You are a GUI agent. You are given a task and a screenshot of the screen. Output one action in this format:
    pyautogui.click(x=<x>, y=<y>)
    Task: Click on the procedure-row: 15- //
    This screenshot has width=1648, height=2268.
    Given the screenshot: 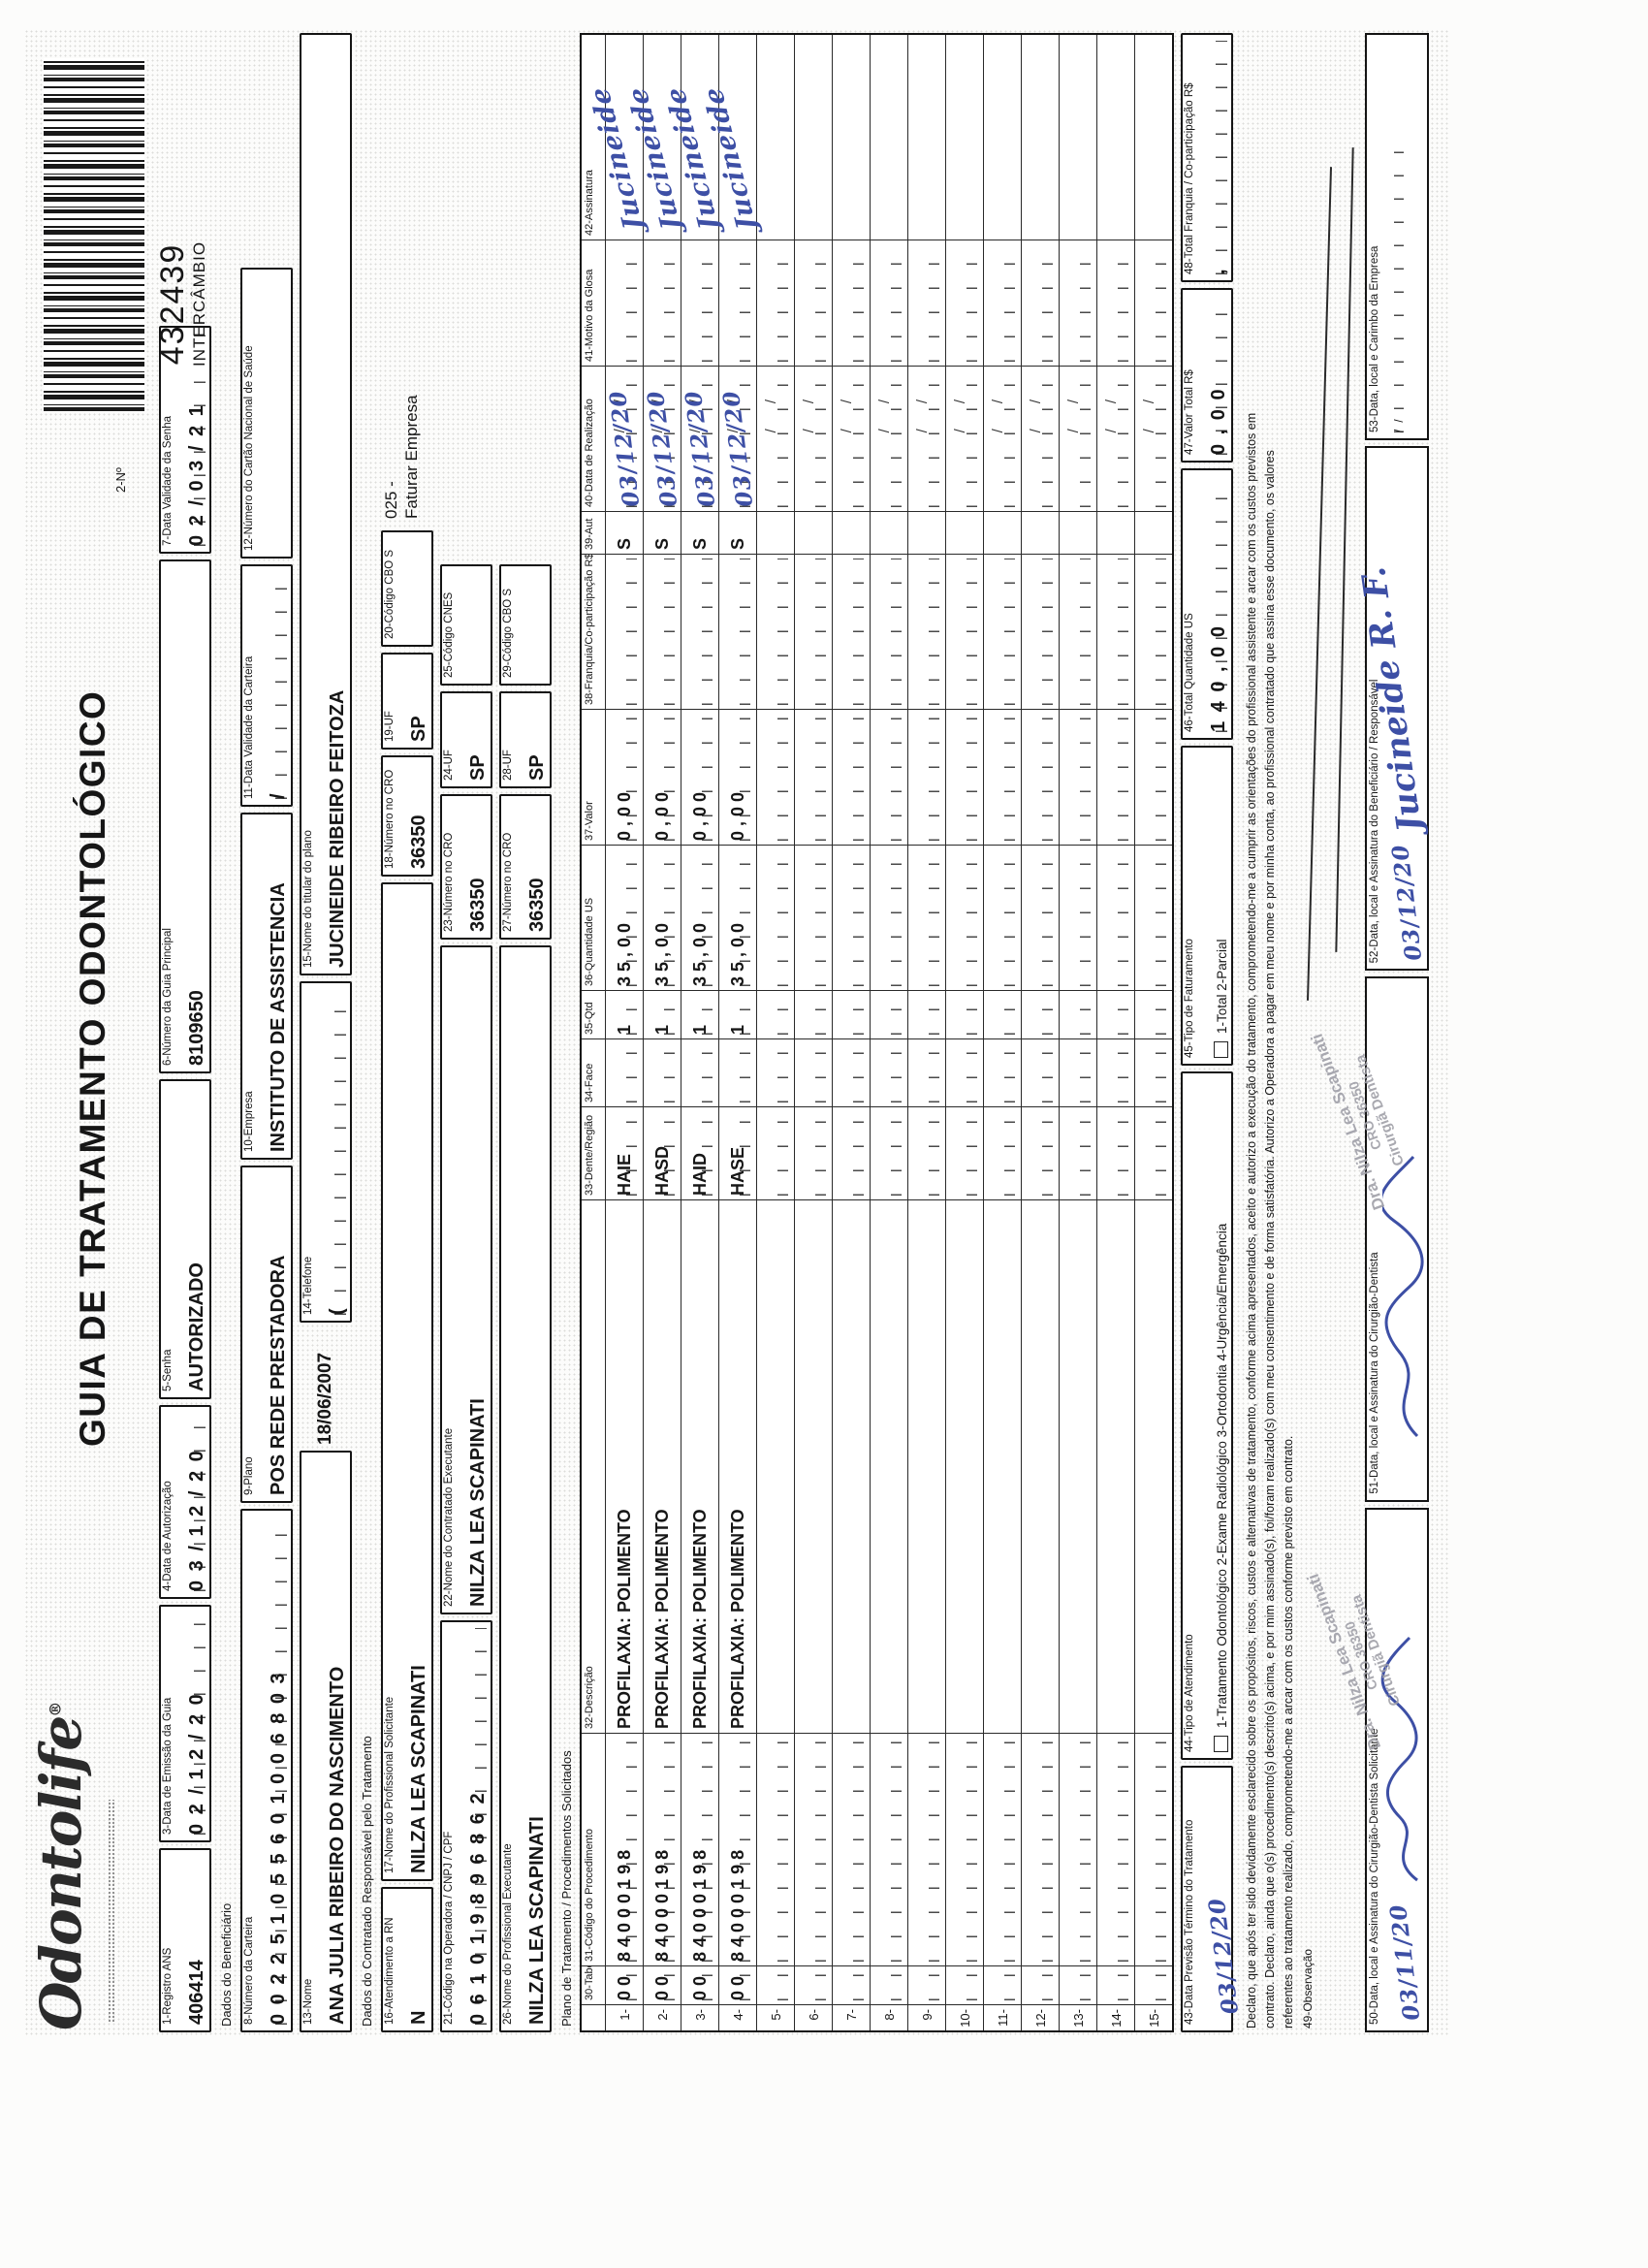 What is the action you would take?
    pyautogui.click(x=1153, y=1029)
    